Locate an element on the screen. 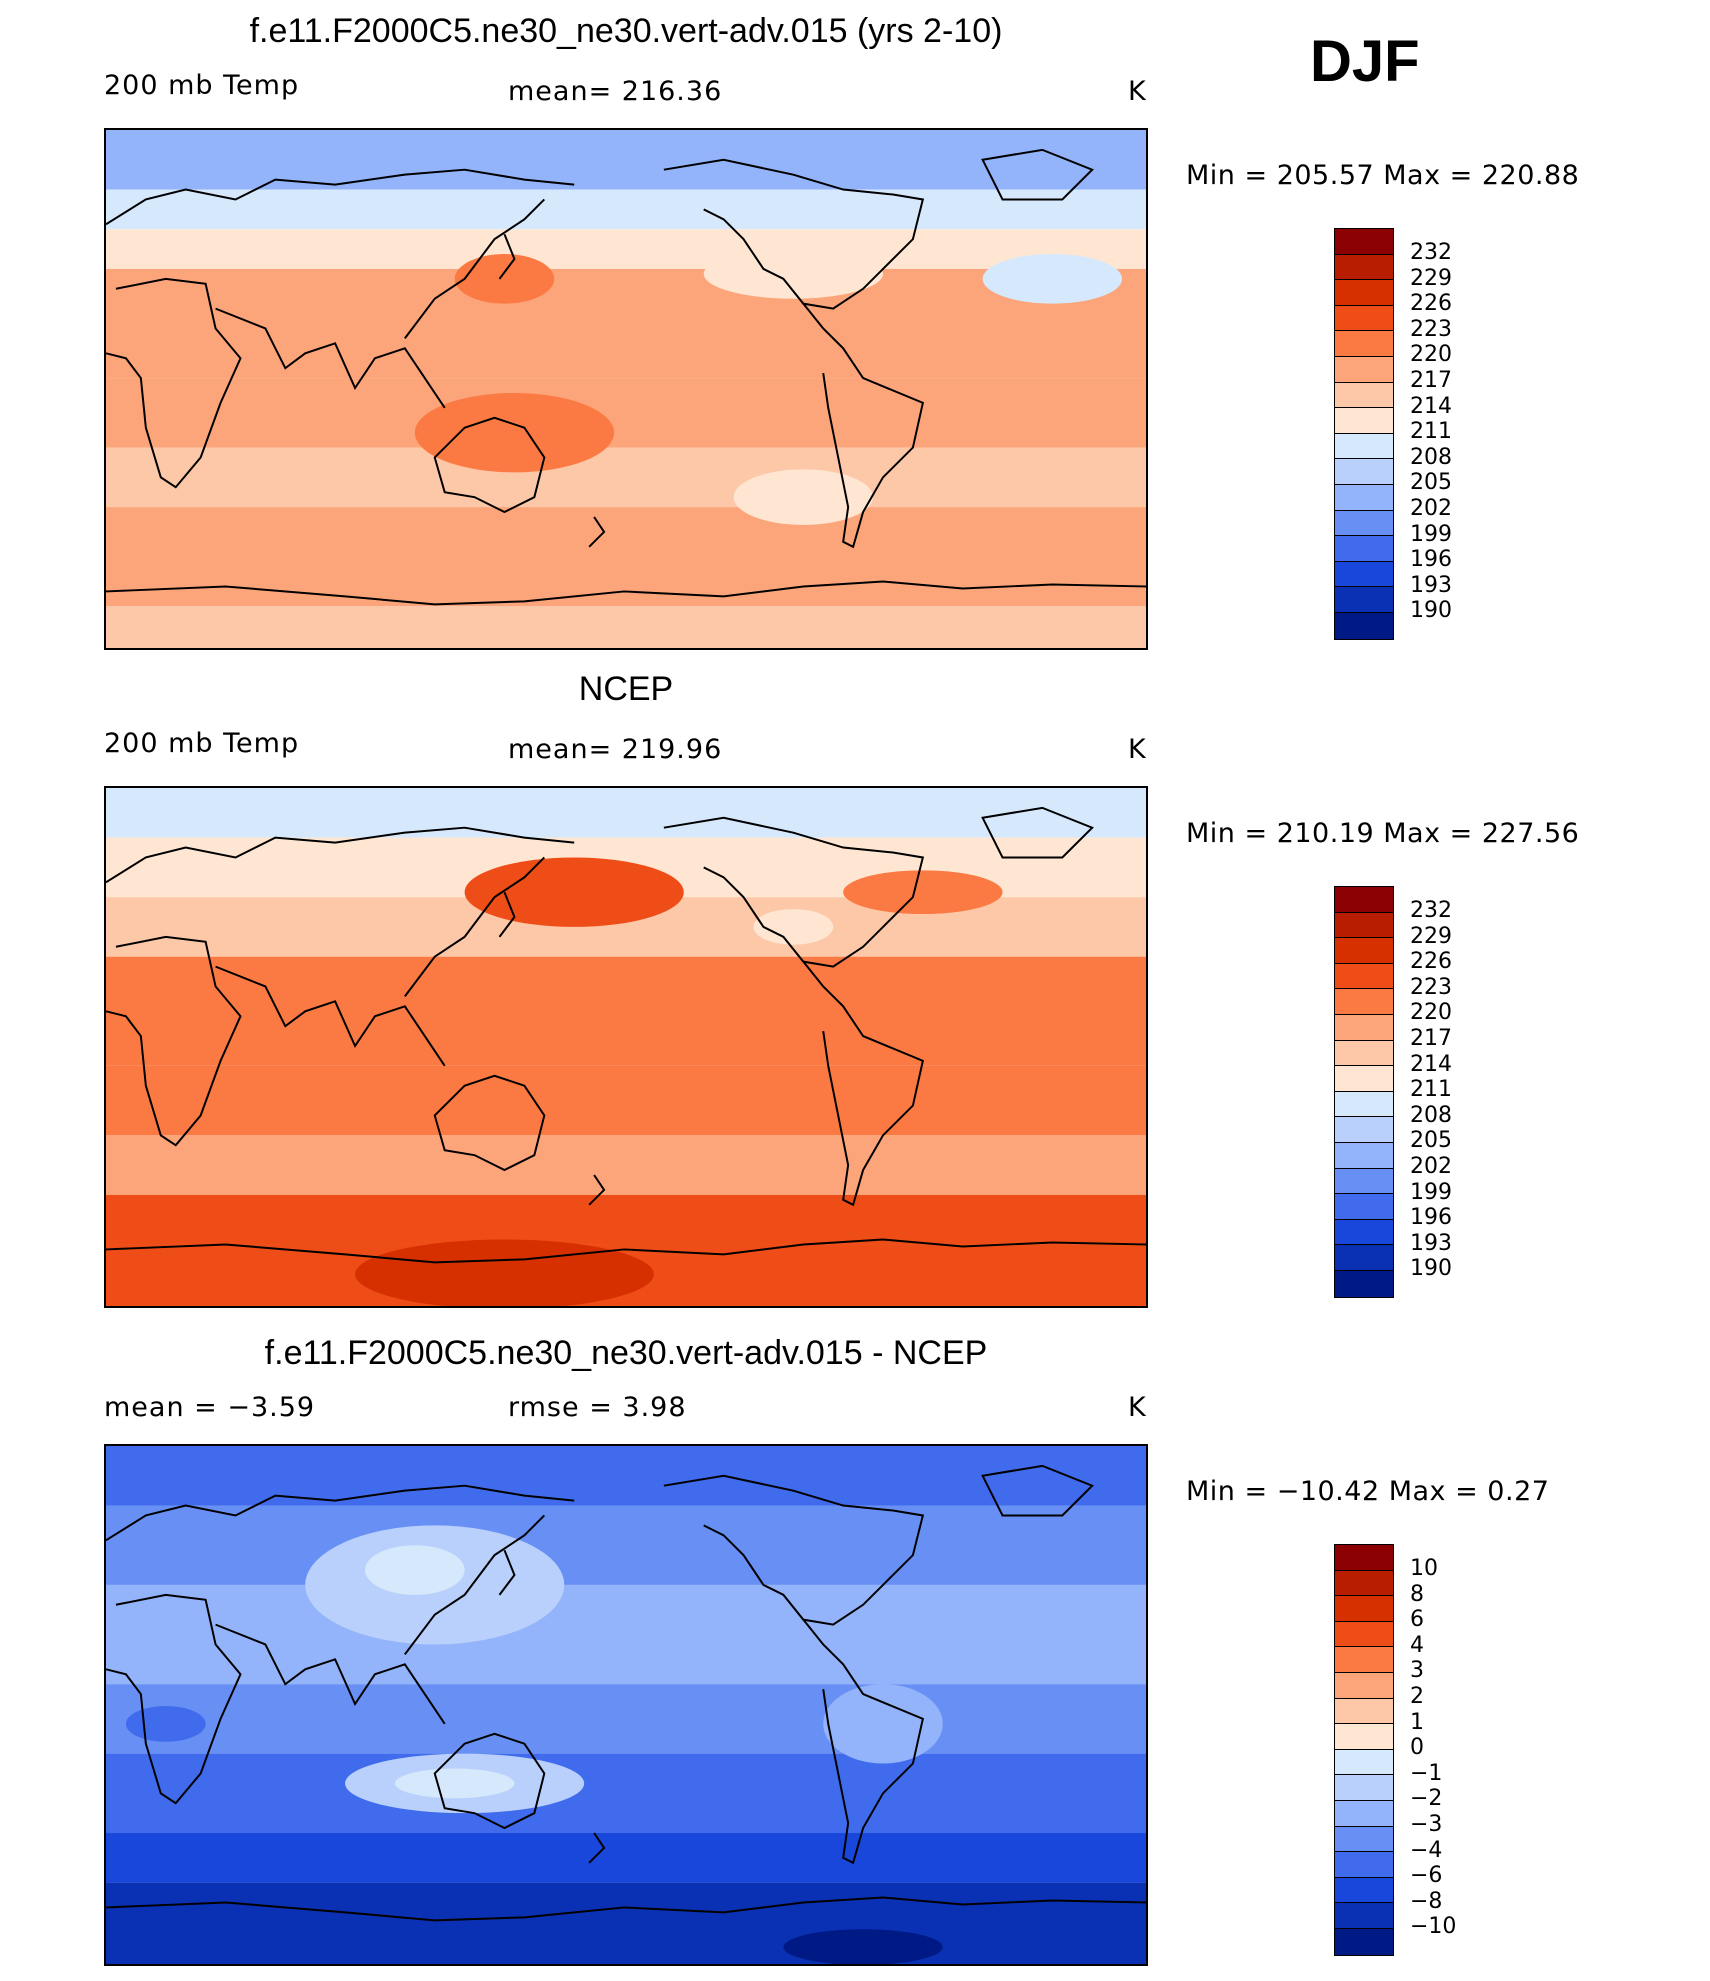 This screenshot has height=1981, width=1710. panel2-antarctic-warm-blob is located at coordinates (504, 1272).